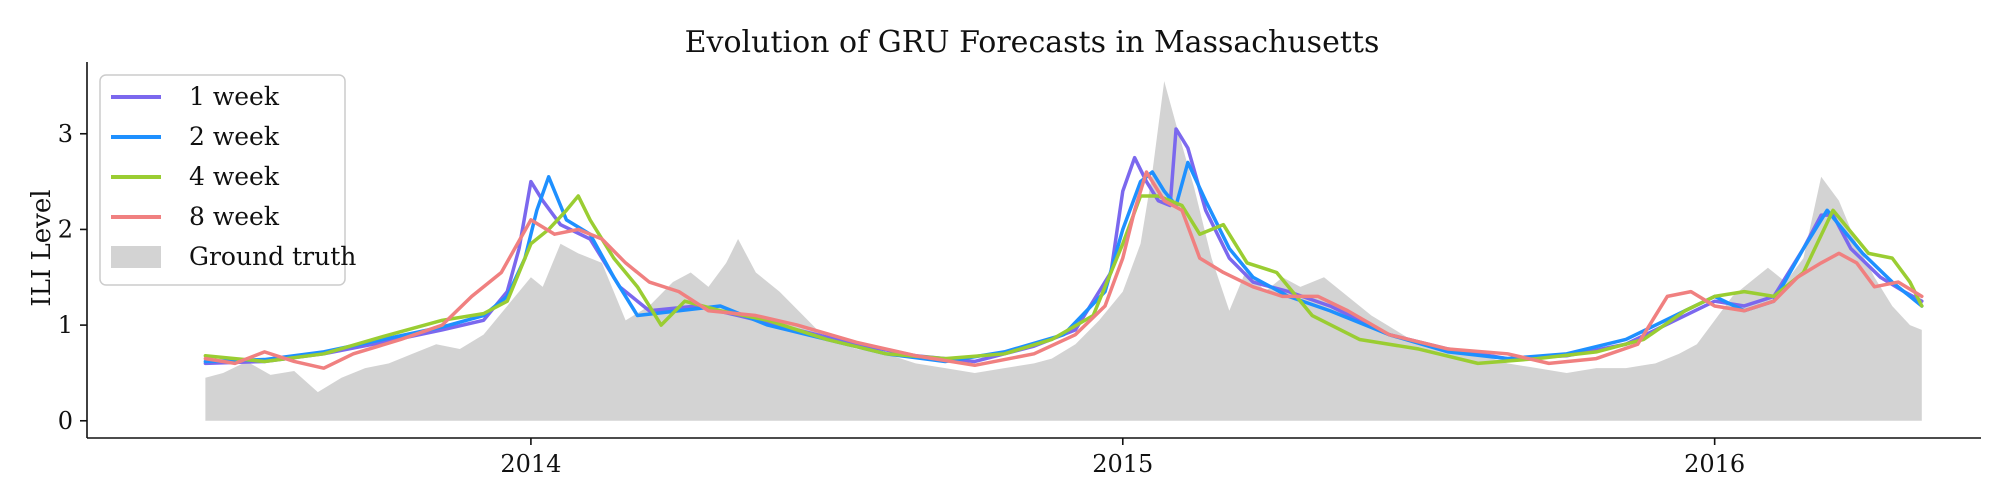  What do you see at coordinates (65, 421) in the screenshot?
I see `y-tick-label: 0` at bounding box center [65, 421].